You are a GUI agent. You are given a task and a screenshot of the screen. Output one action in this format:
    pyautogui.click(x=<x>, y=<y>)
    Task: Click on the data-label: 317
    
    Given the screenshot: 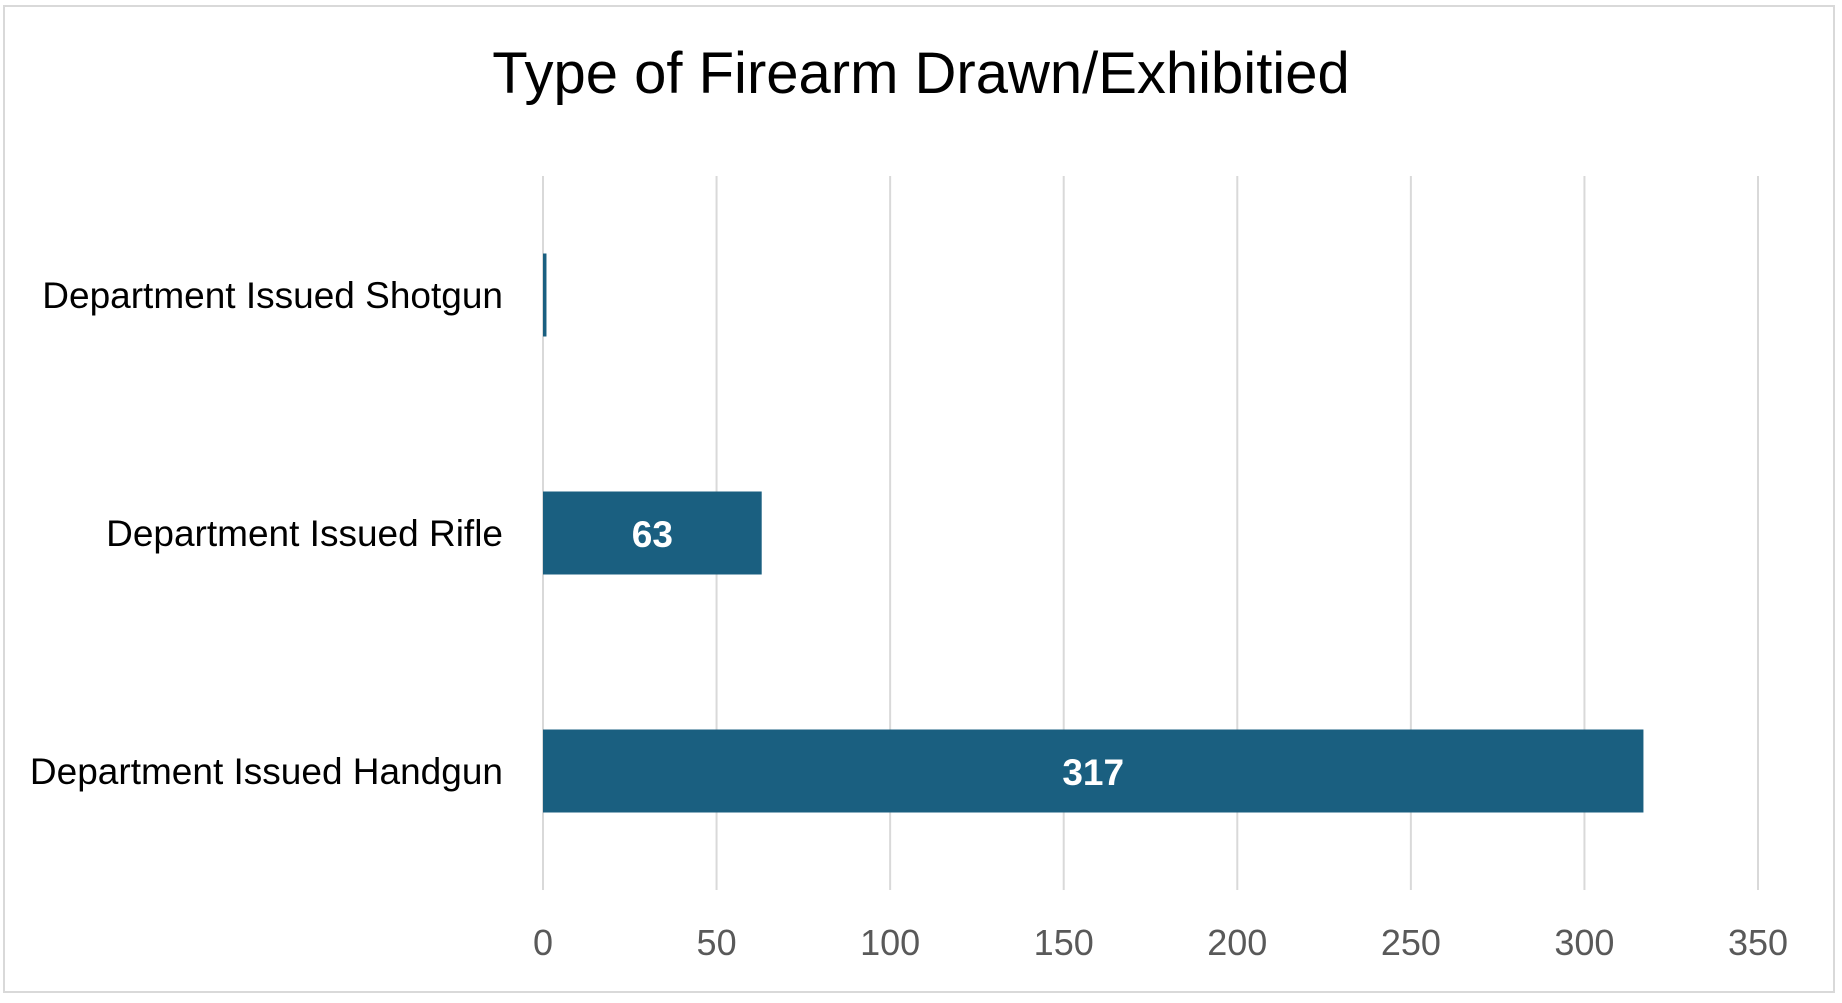 What is the action you would take?
    pyautogui.click(x=1093, y=772)
    